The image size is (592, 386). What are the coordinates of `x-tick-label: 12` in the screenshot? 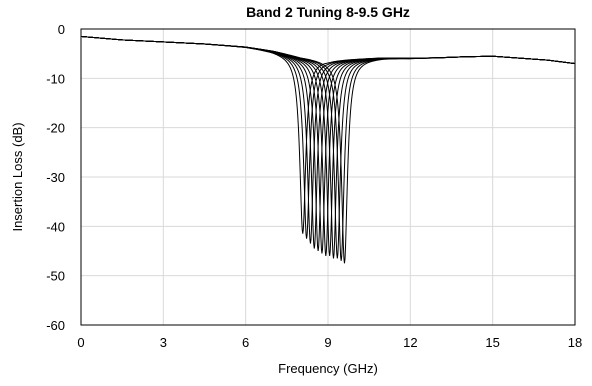 It's located at (410, 342).